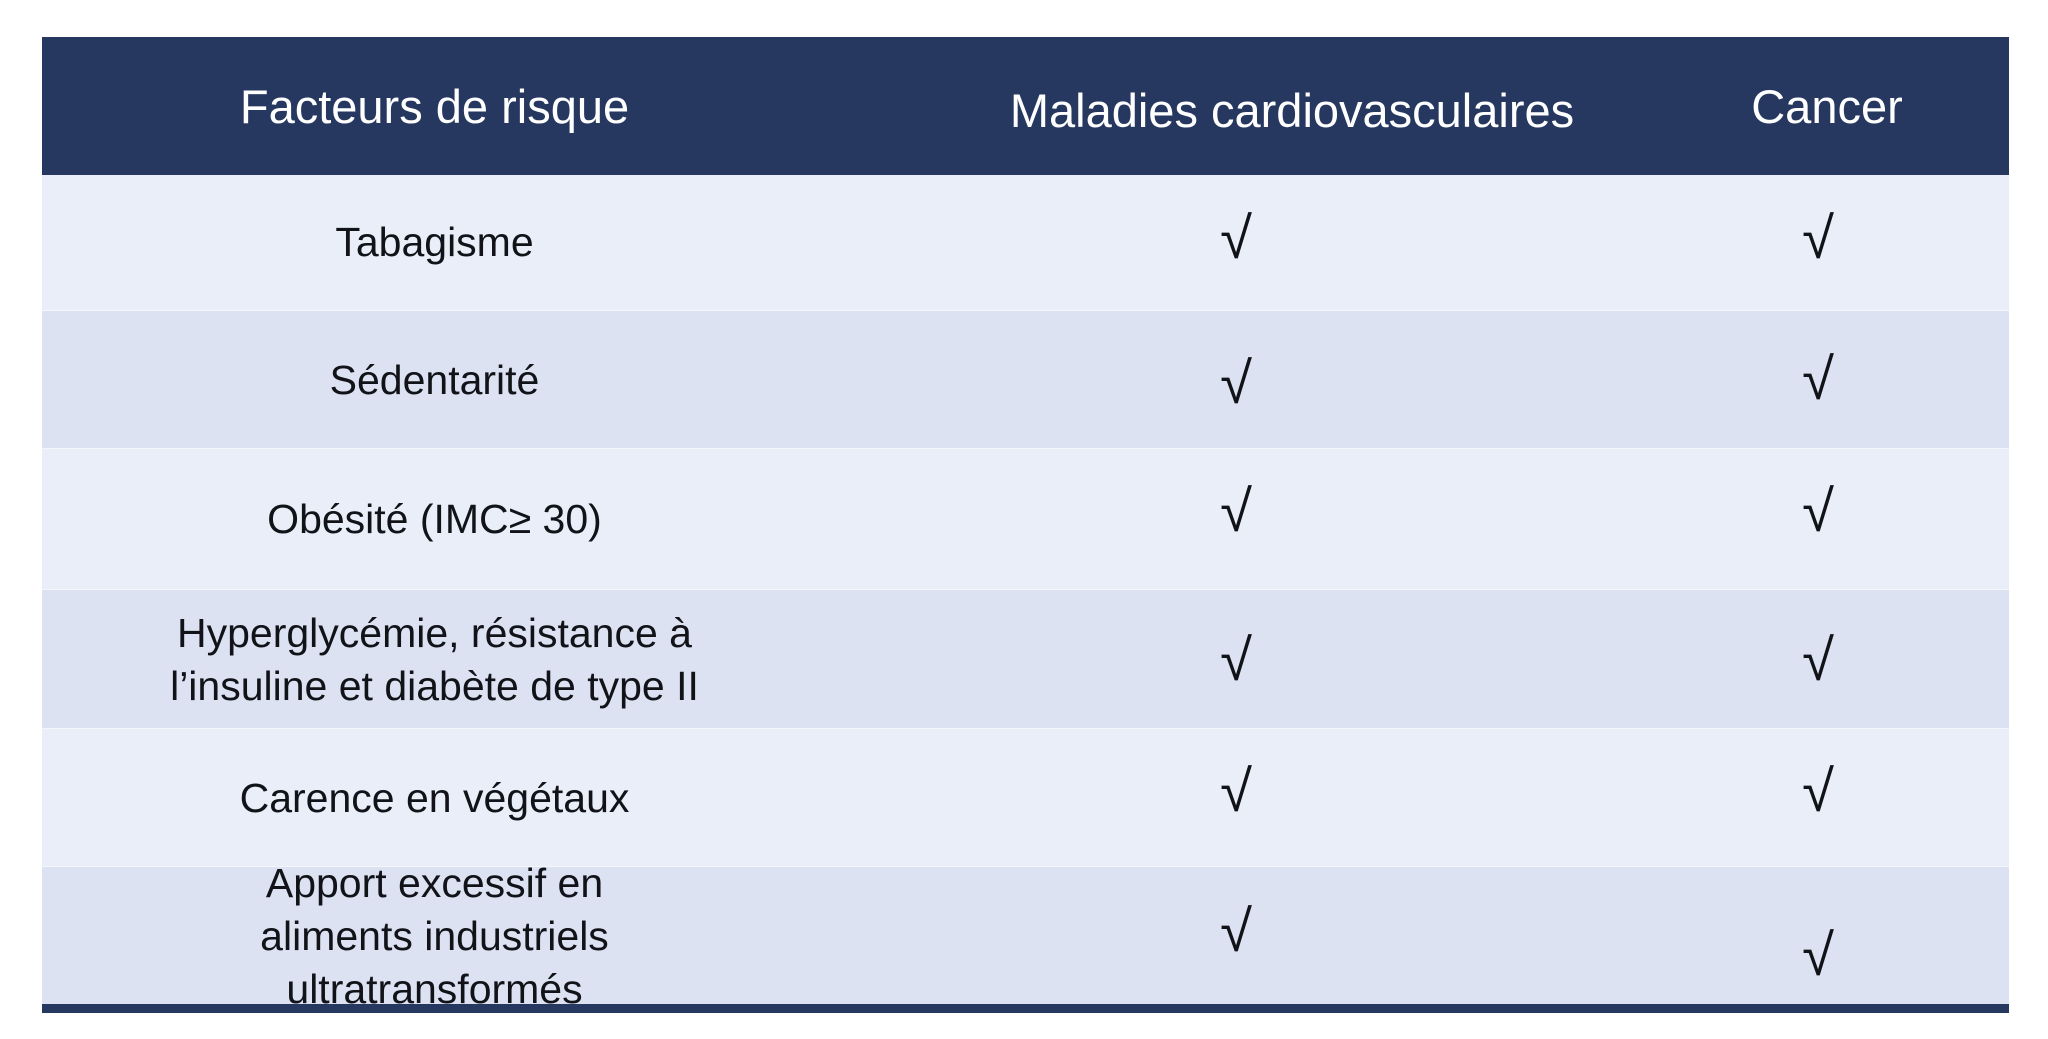  What do you see at coordinates (434, 379) in the screenshot?
I see `risk-factor-cell: Sédentarité` at bounding box center [434, 379].